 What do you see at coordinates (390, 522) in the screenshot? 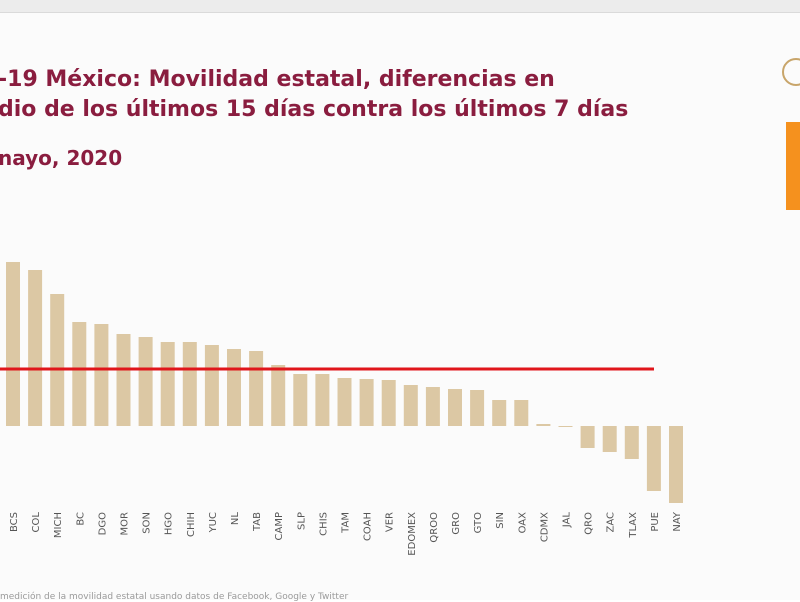
I see `category-label-ver: VER` at bounding box center [390, 522].